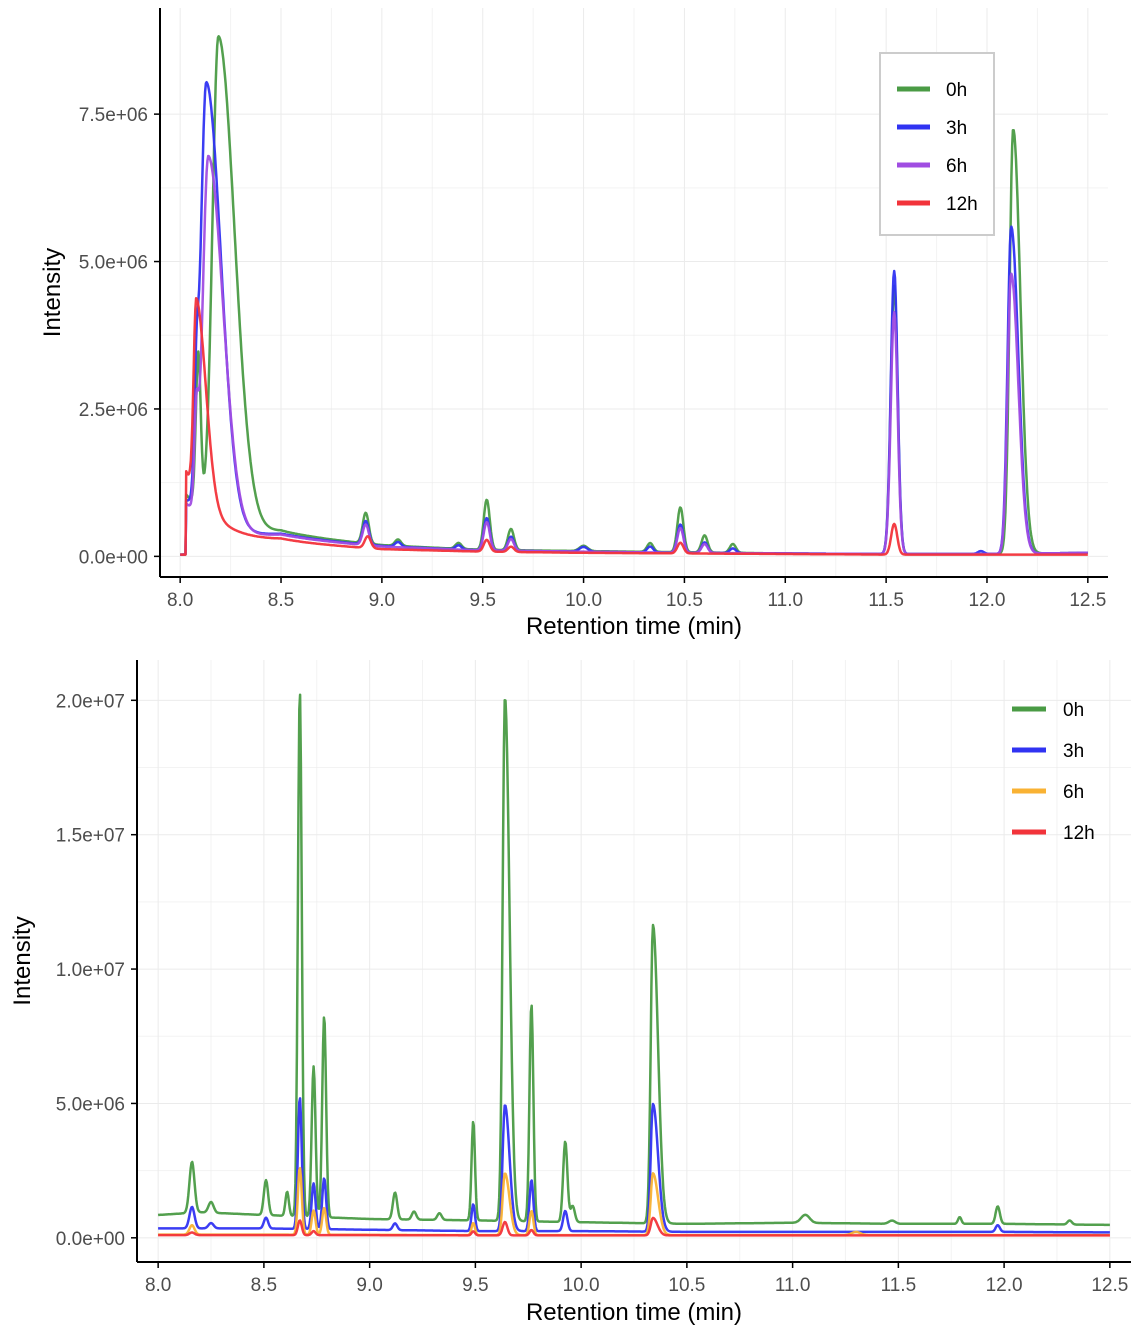 Image resolution: width=1146 pixels, height=1338 pixels. I want to click on y-tick-label: 1.5e+07, so click(90, 836).